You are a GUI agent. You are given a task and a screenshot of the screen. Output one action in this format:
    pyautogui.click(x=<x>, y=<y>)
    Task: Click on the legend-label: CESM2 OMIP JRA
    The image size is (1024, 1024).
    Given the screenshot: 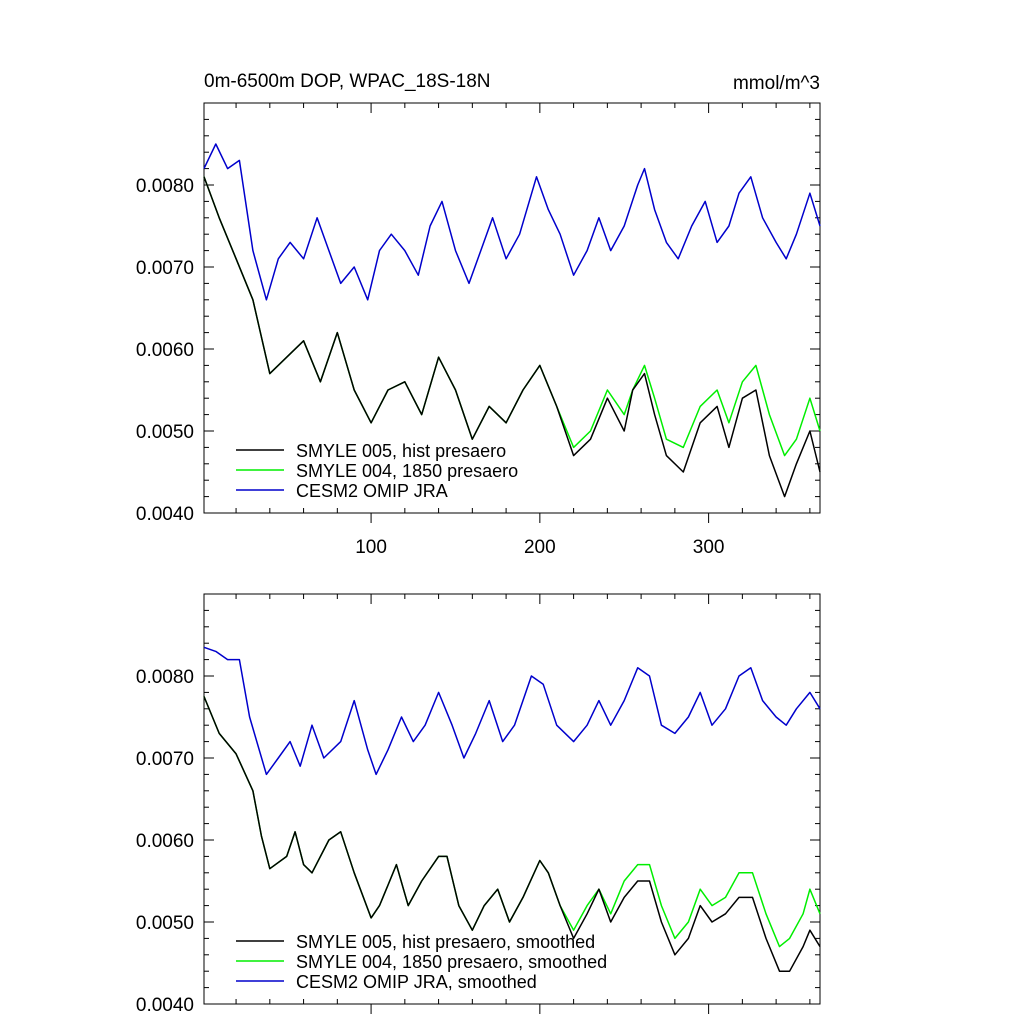 What is the action you would take?
    pyautogui.click(x=372, y=491)
    